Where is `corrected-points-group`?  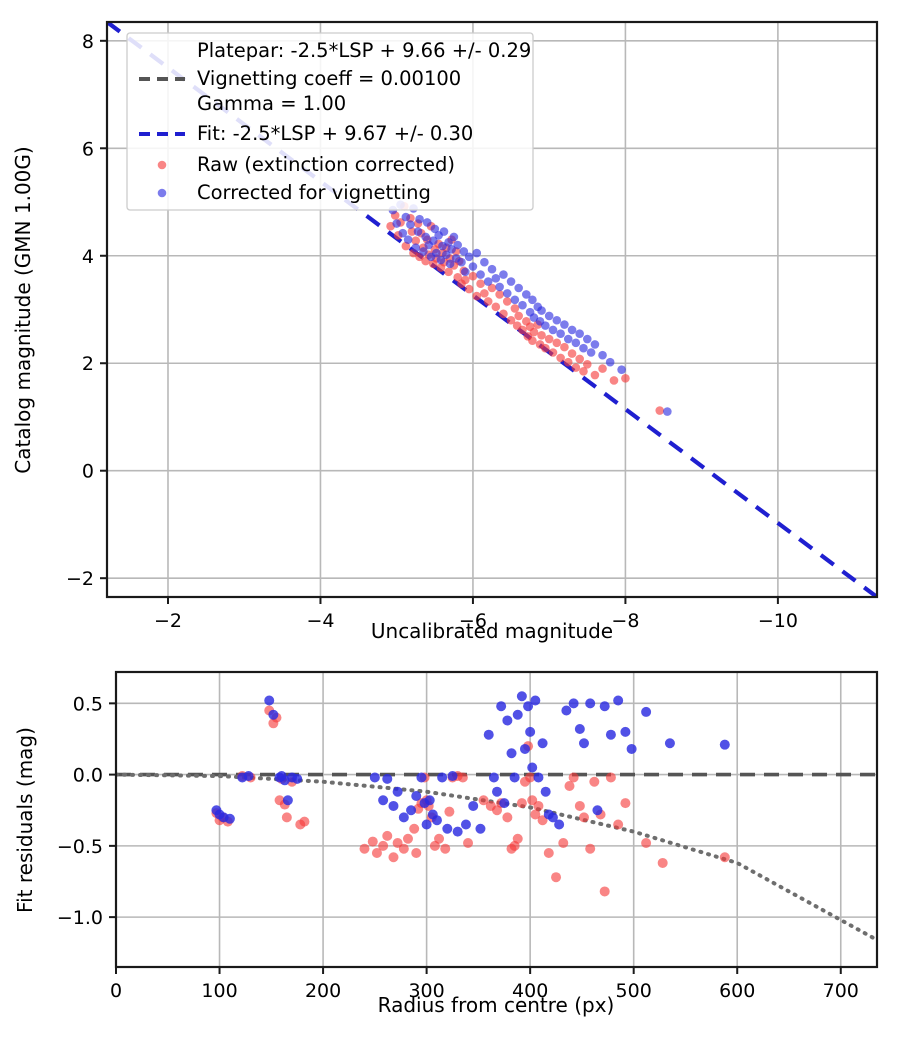 corrected-points-group is located at coordinates (530, 308).